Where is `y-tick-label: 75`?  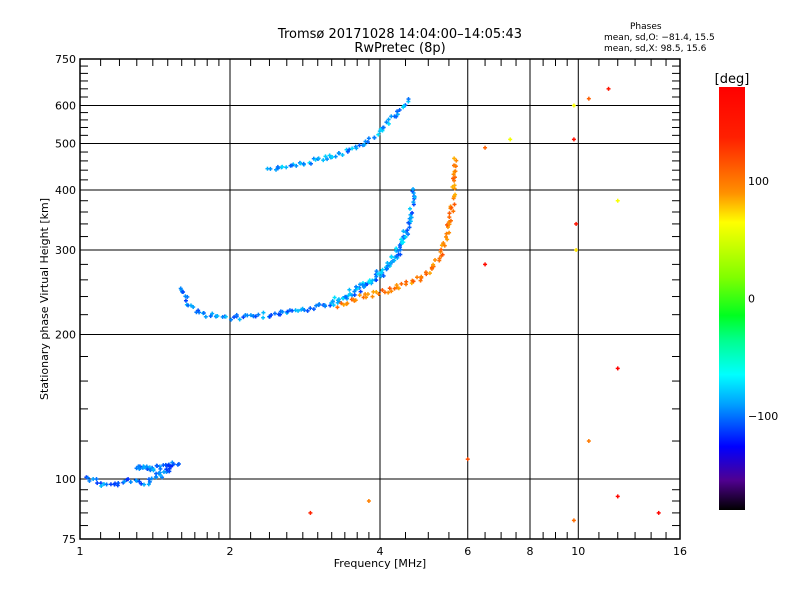 y-tick-label: 75 is located at coordinates (69, 539).